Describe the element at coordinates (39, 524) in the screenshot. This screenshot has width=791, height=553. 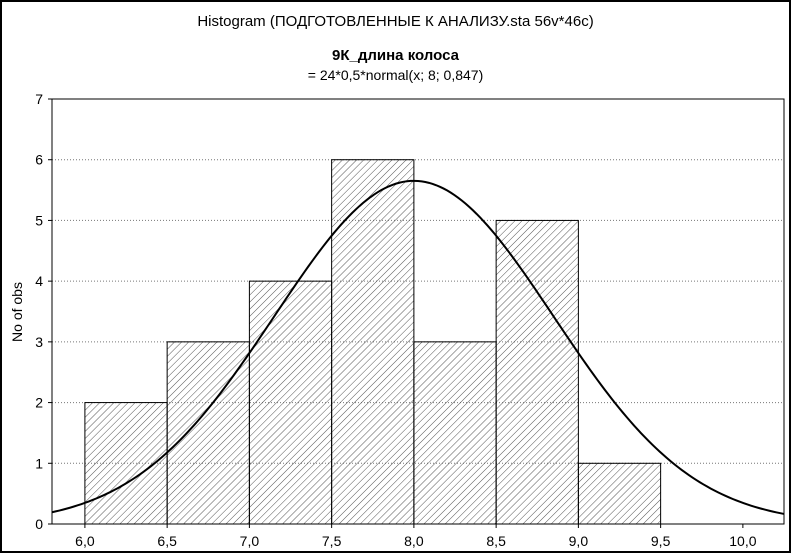
I see `y-tick-label: 0` at that location.